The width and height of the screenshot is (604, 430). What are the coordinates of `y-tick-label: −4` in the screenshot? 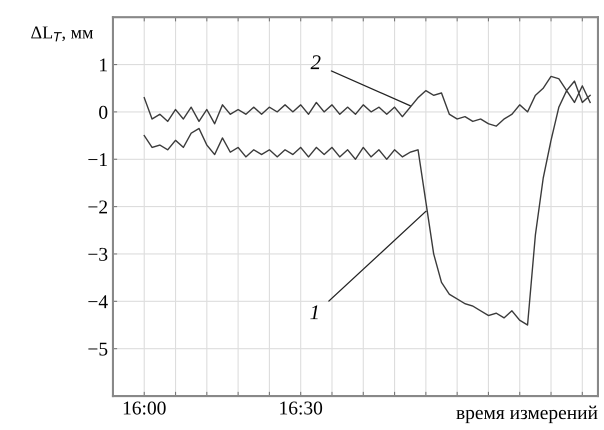 It's located at (98, 301).